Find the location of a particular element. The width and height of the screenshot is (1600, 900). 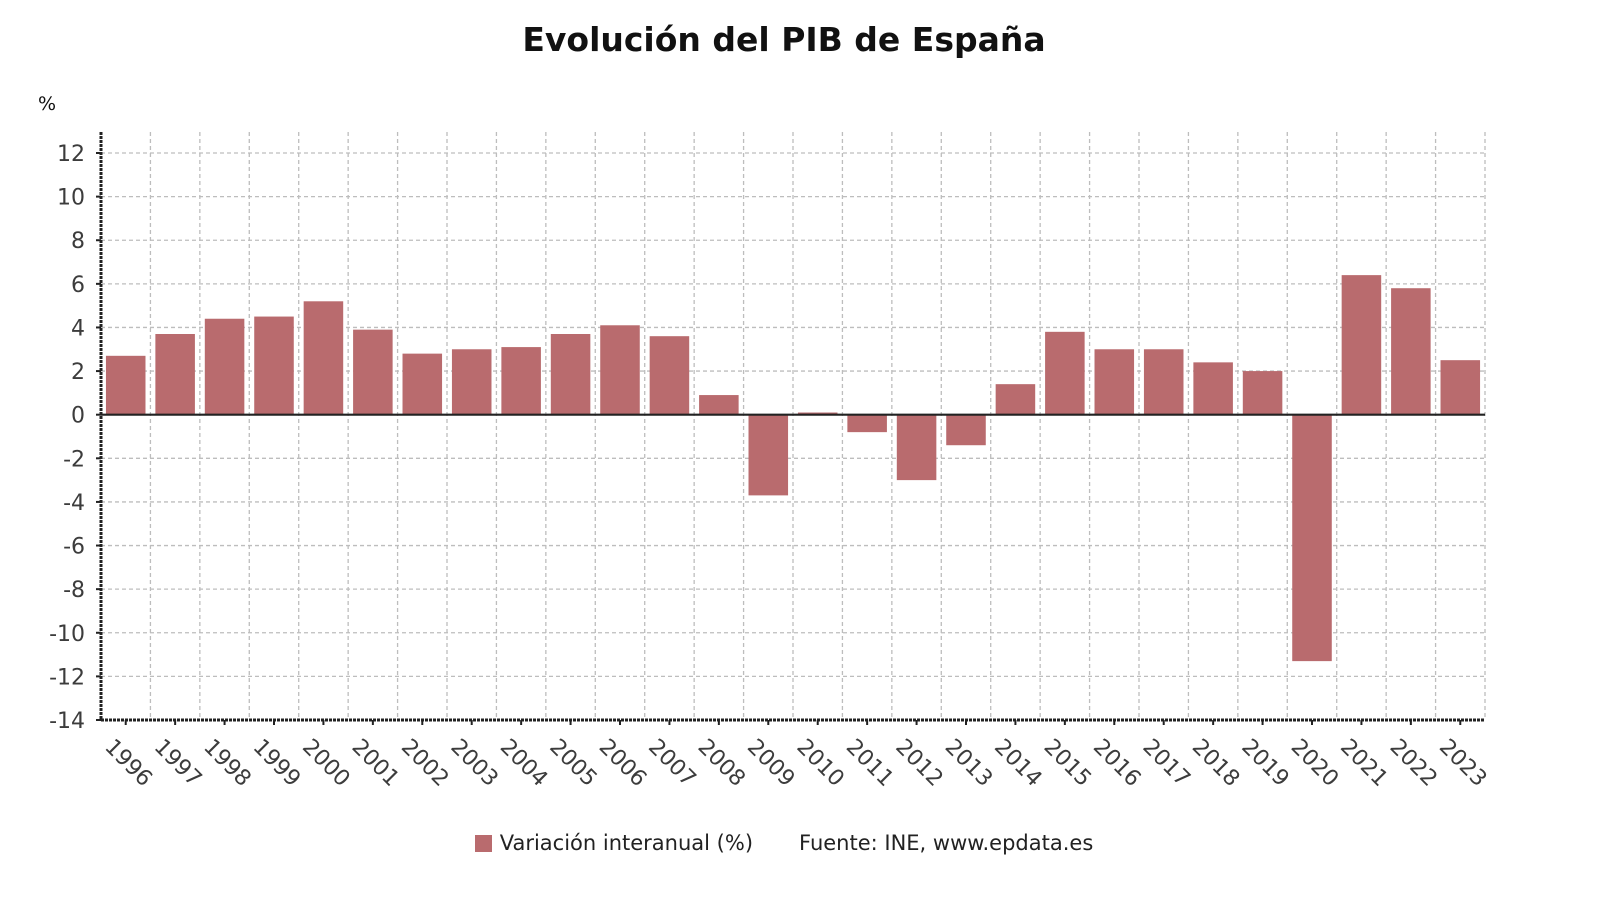

x-tick-label: 2012 is located at coordinates (918, 763).